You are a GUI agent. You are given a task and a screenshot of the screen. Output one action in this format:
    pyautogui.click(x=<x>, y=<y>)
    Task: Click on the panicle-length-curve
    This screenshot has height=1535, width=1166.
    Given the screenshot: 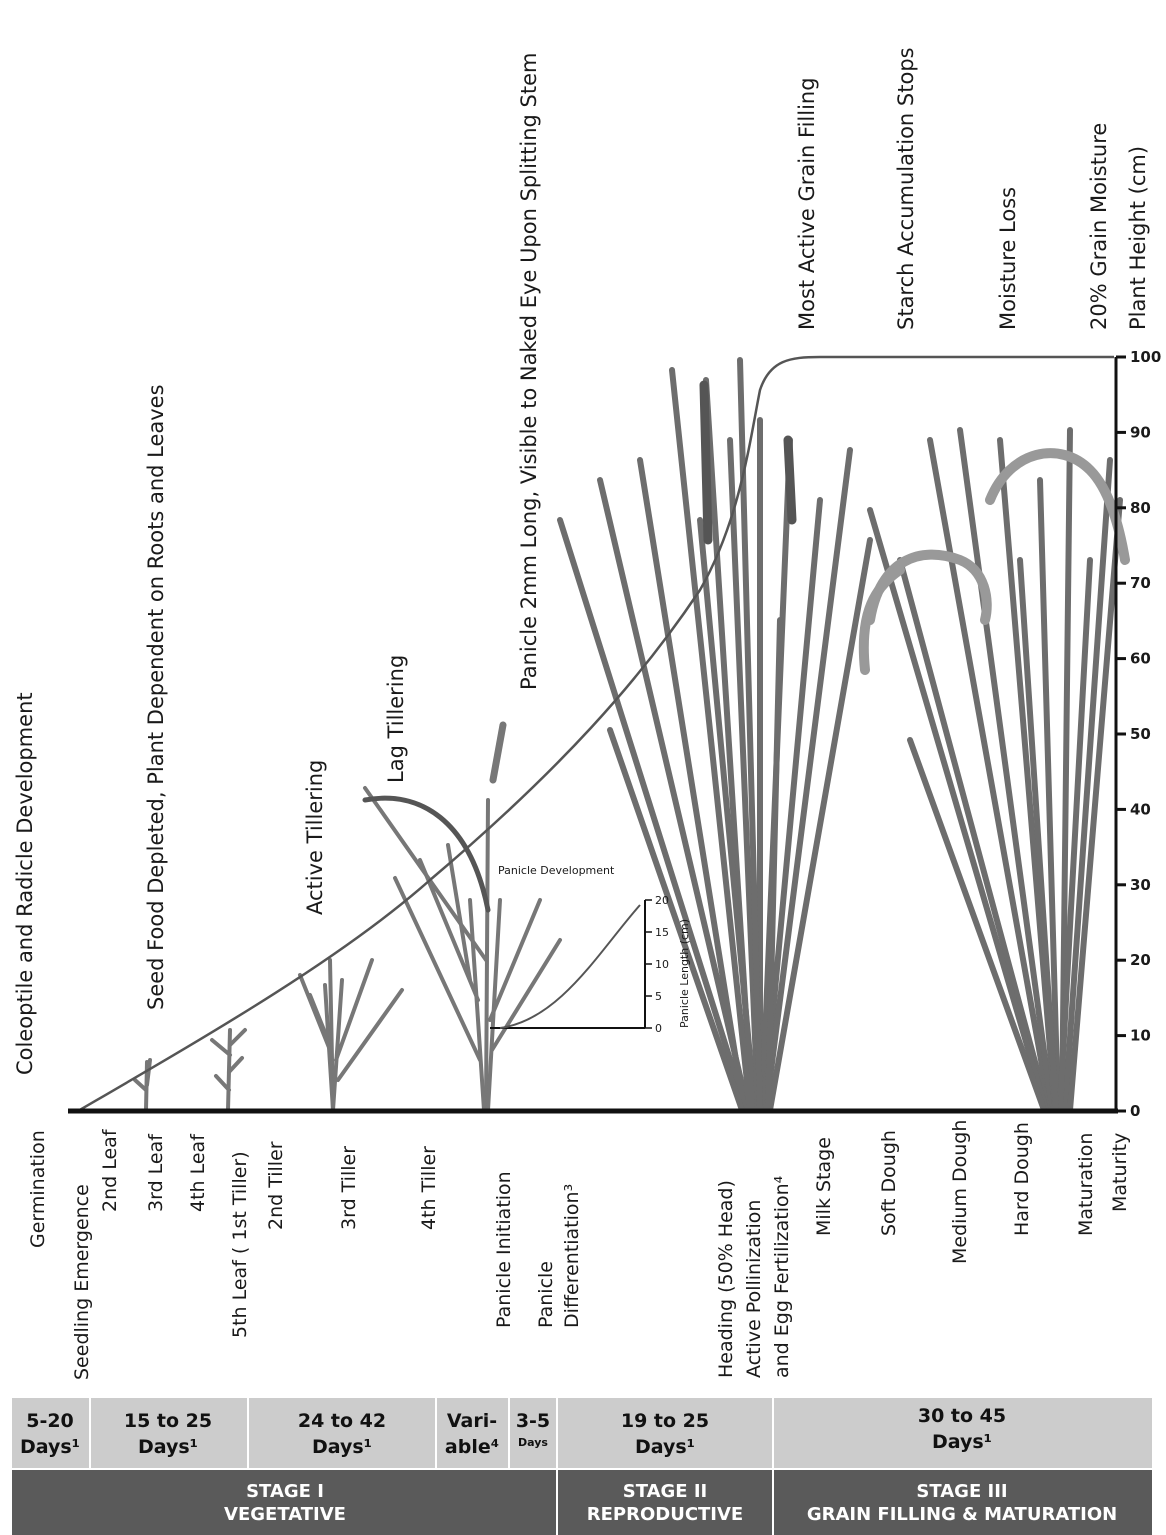 What is the action you would take?
    pyautogui.click(x=570, y=966)
    